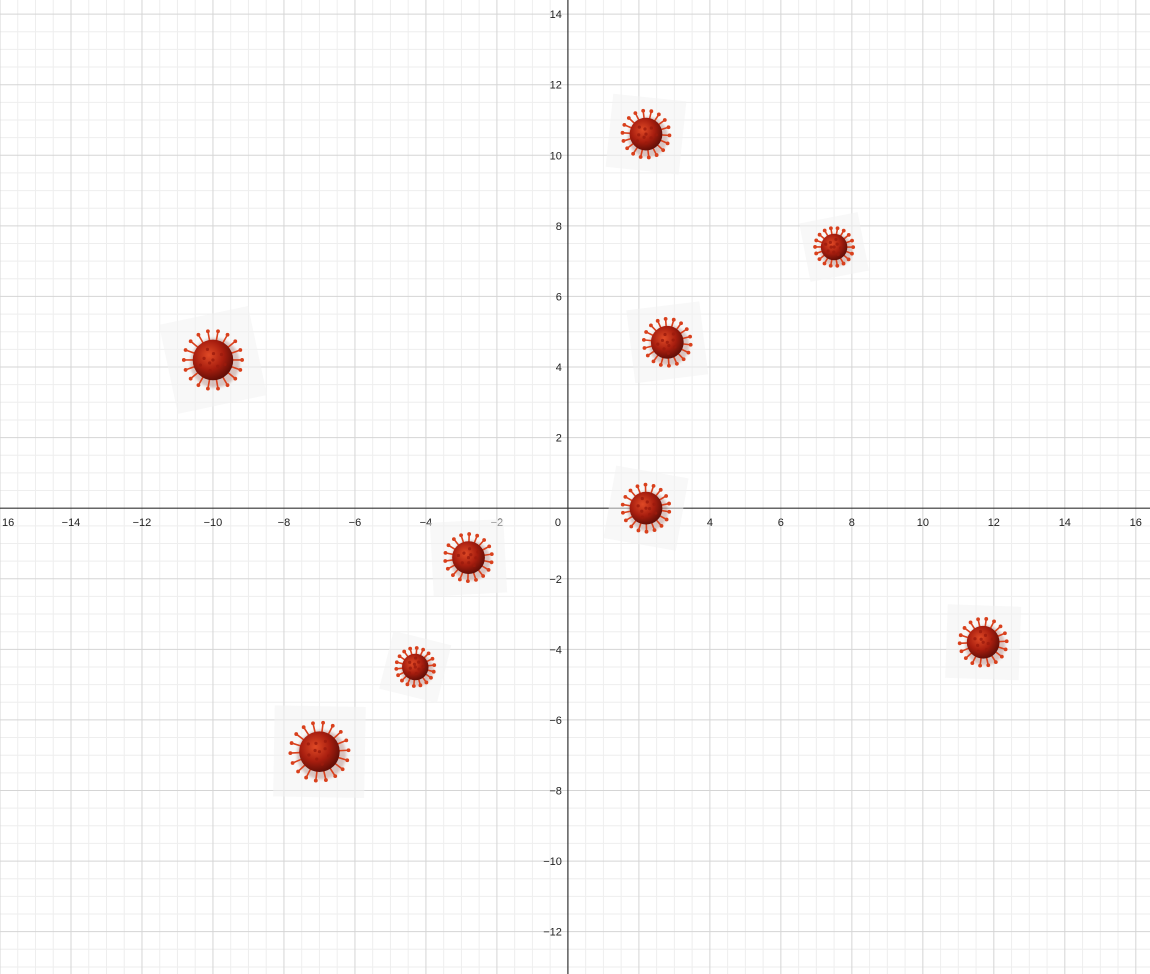 The image size is (1150, 974). I want to click on x-tick-labels: 16−14−12−10−8−6−4−2046810121416, so click(572, 523).